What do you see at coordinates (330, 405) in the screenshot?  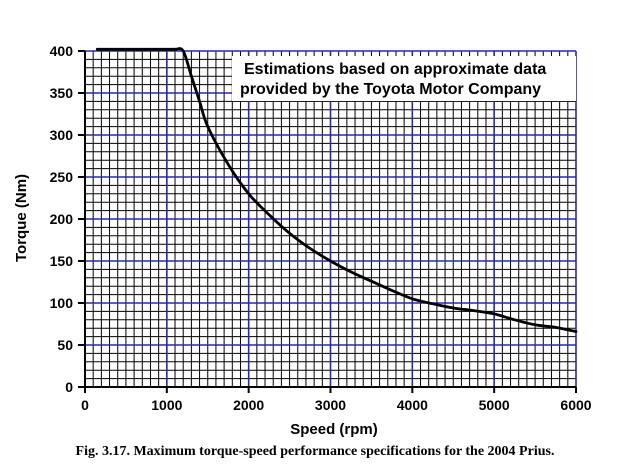 I see `x-tick-label: 3000` at bounding box center [330, 405].